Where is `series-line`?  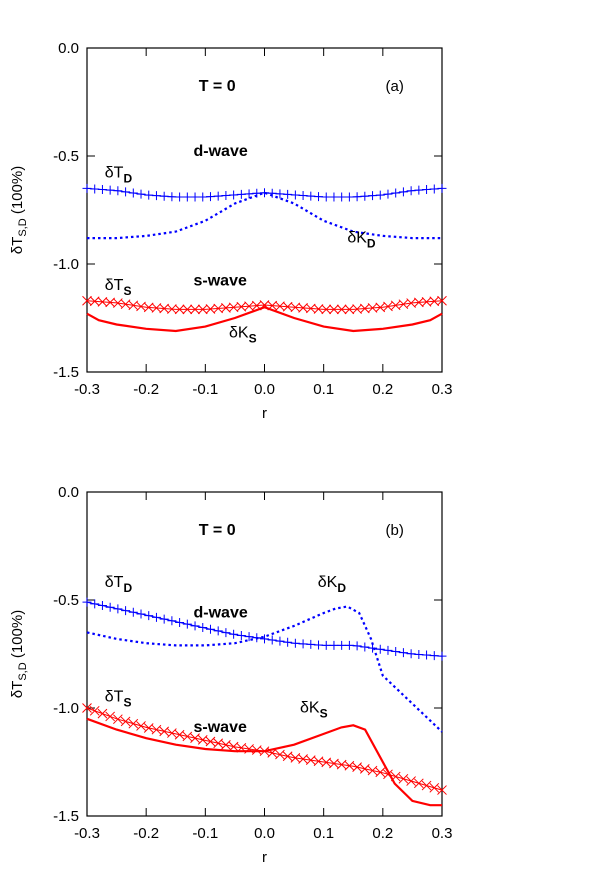 series-line is located at coordinates (264, 629).